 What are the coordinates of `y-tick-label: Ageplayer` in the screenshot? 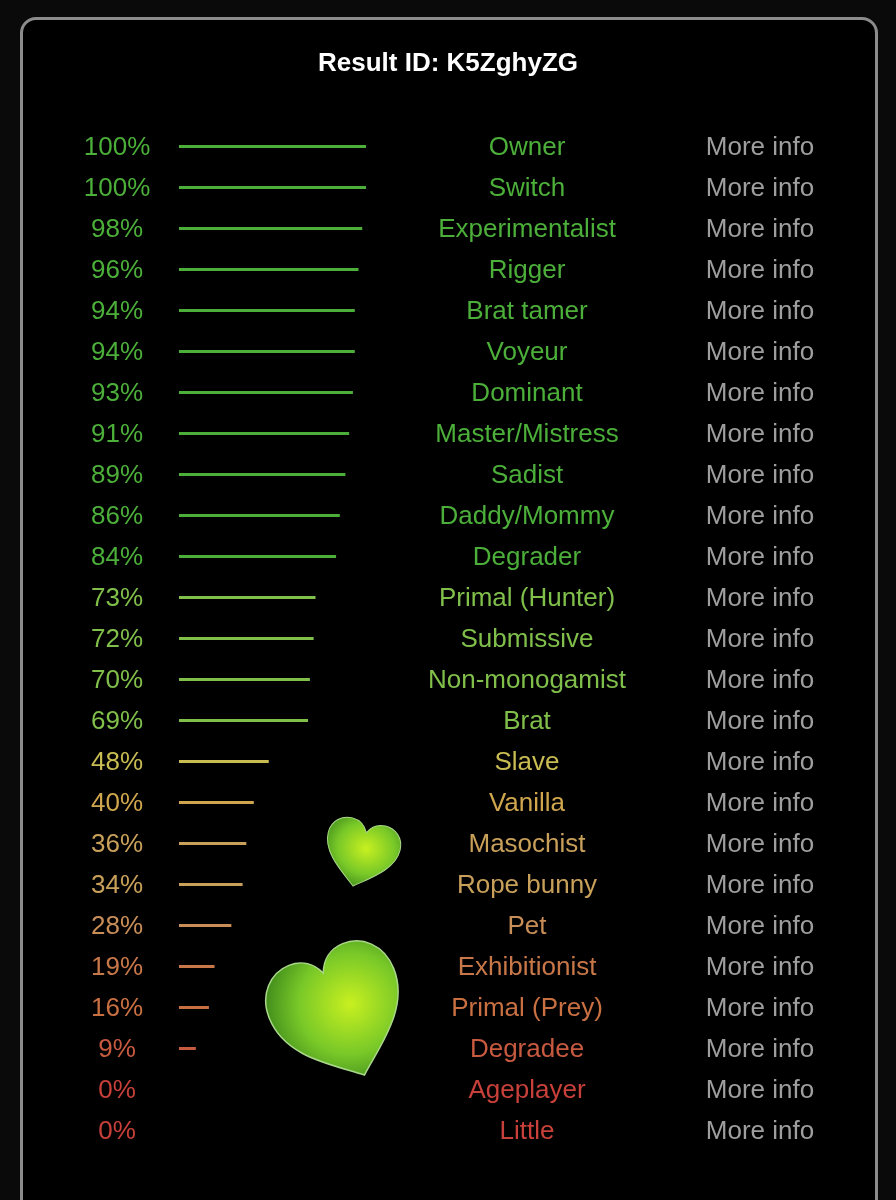 It's located at (527, 1088).